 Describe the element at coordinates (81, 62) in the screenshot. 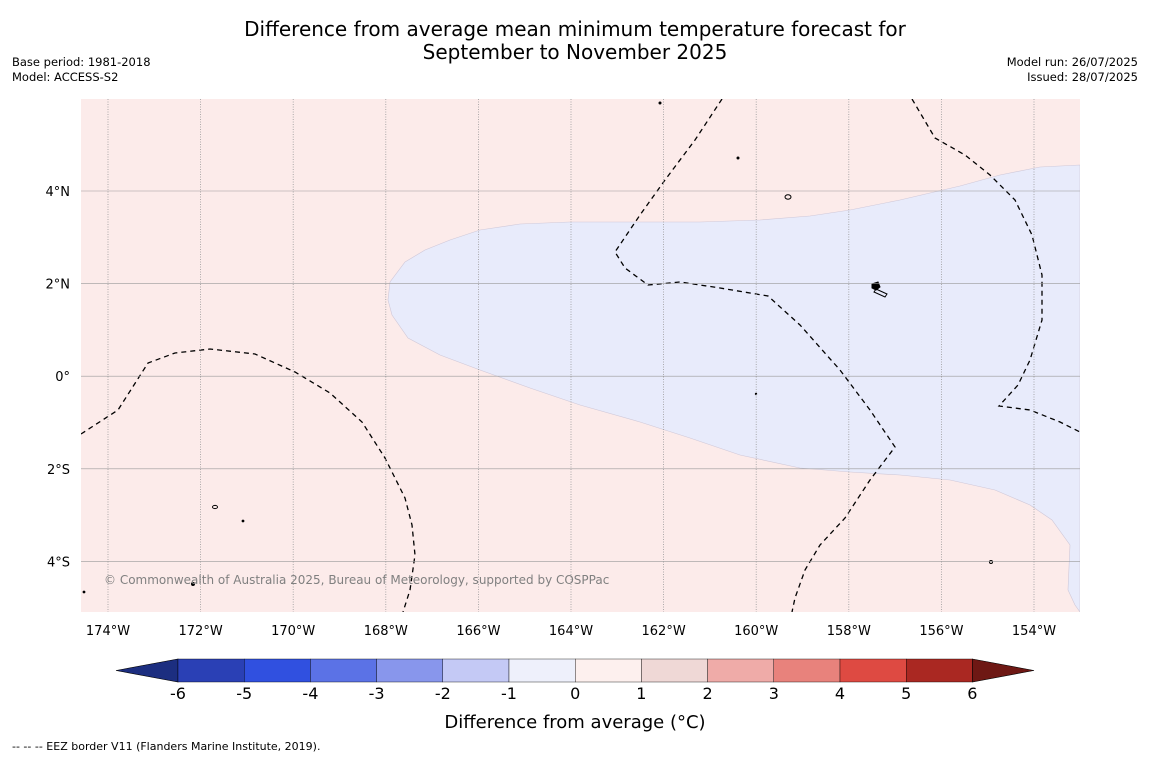

I see `base-period-text: Base period: 1981-2018` at that location.